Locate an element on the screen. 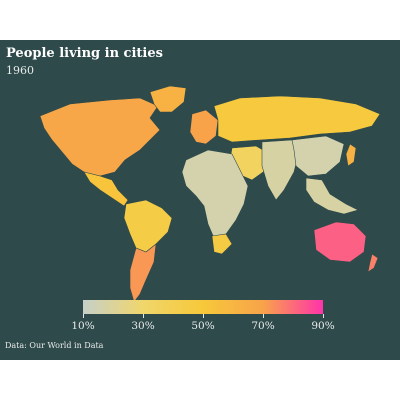 Image resolution: width=400 pixels, height=400 pixels. region-new-zealand is located at coordinates (373, 263).